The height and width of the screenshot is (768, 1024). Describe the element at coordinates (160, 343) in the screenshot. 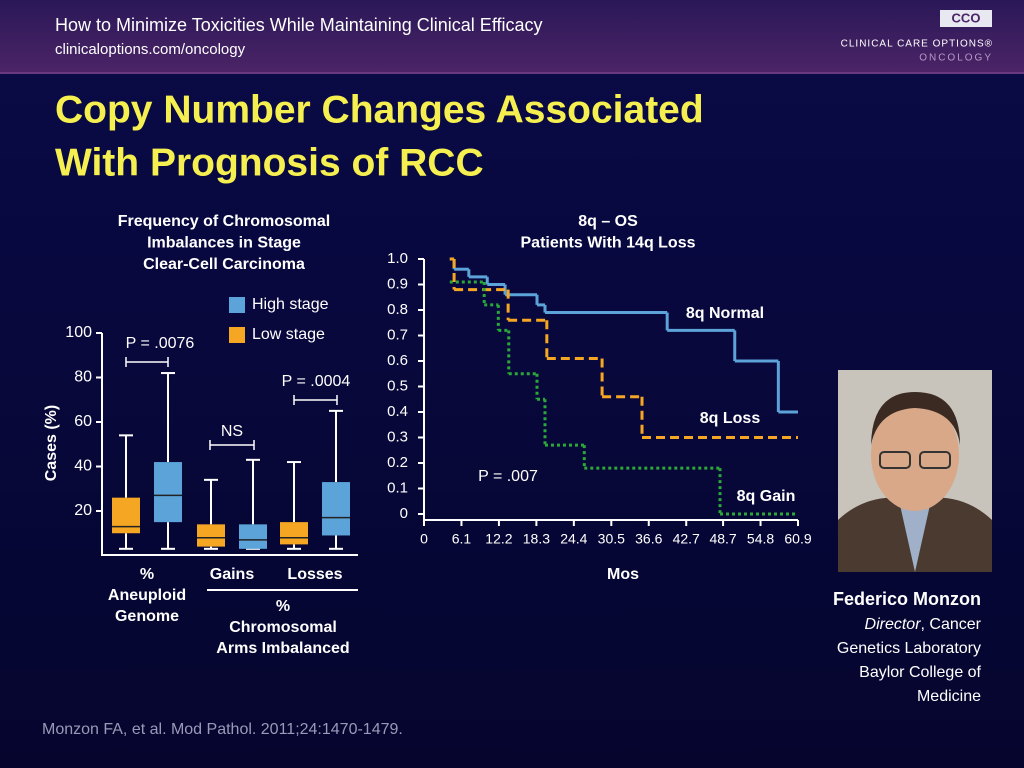

I see `annotation: P = .0076` at that location.